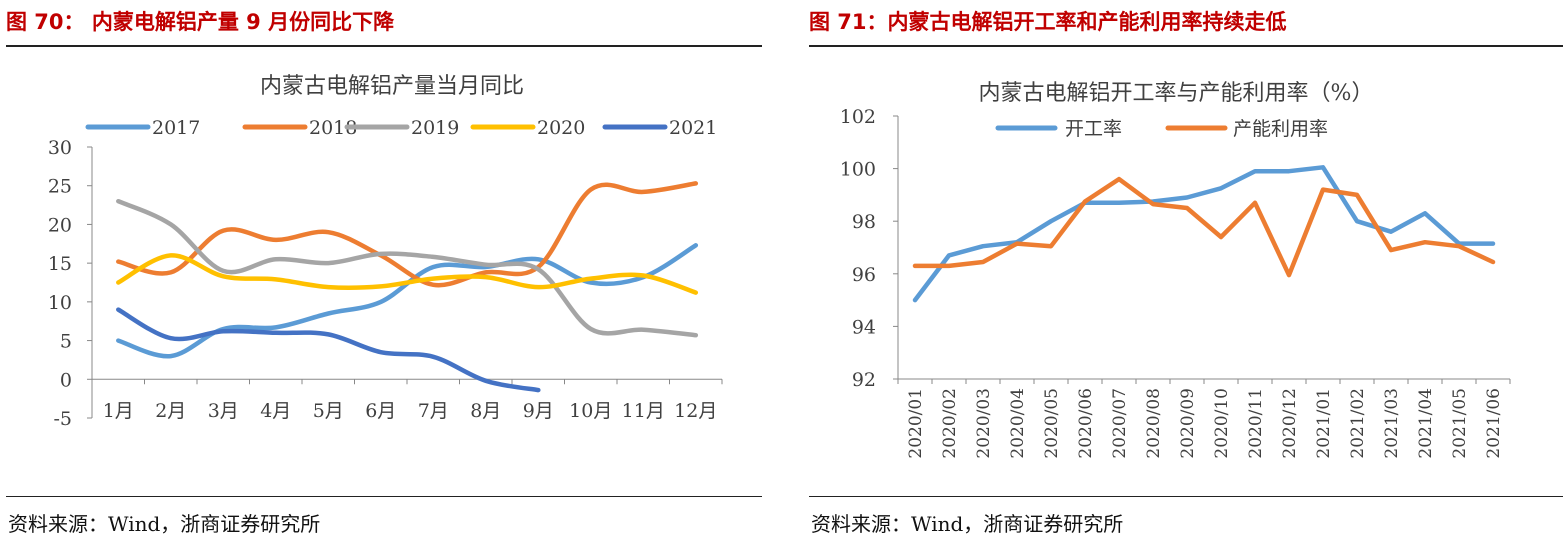  Describe the element at coordinates (60, 264) in the screenshot. I see `y-tick-label: 15` at that location.